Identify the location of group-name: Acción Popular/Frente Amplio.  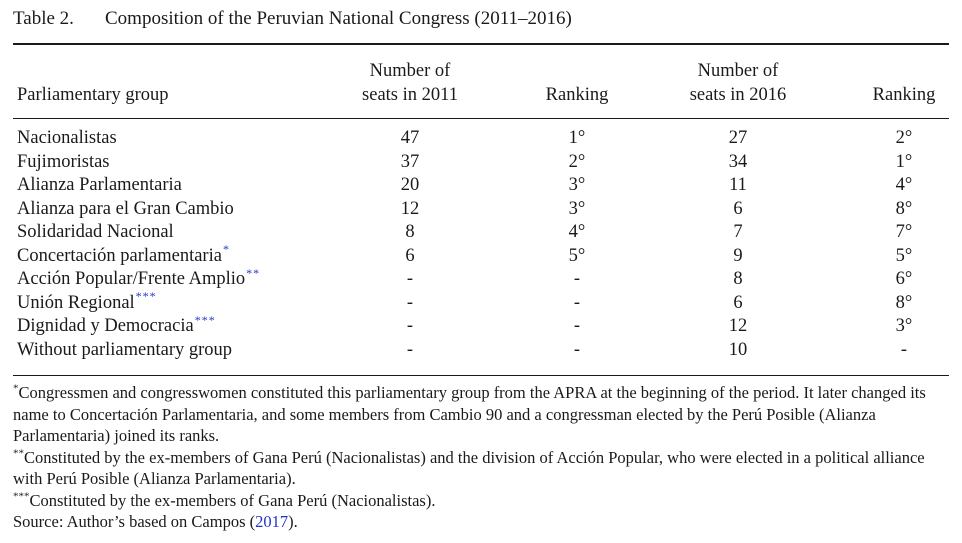
(131, 279).